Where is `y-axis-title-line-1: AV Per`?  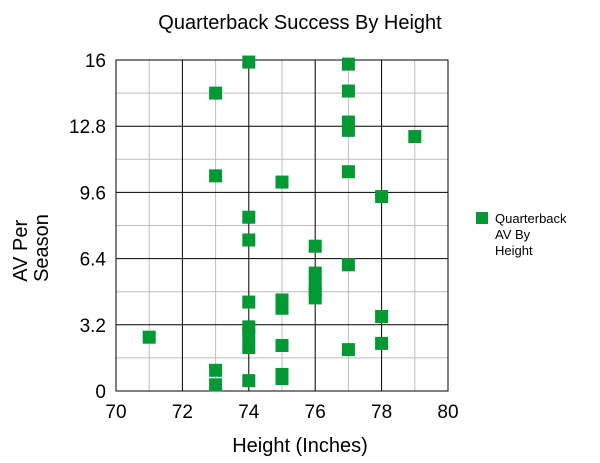 y-axis-title-line-1: AV Per is located at coordinates (21, 251).